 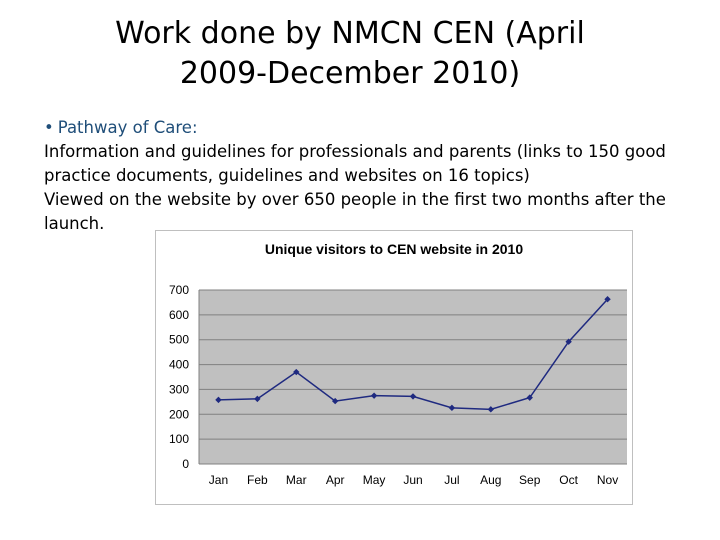 I want to click on y-tick-label: 100, so click(x=179, y=439).